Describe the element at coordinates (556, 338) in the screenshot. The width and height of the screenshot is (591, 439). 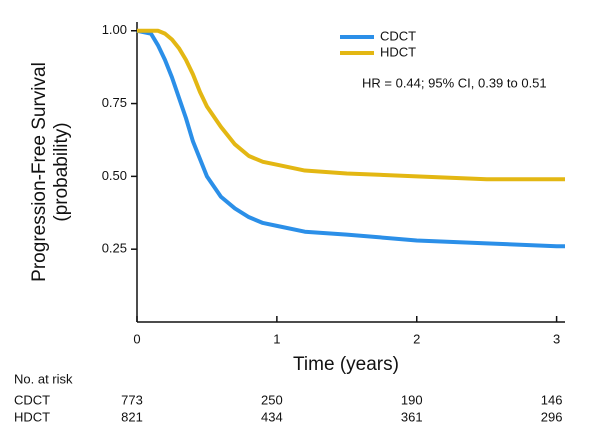
I see `x-tick-label: 3` at that location.